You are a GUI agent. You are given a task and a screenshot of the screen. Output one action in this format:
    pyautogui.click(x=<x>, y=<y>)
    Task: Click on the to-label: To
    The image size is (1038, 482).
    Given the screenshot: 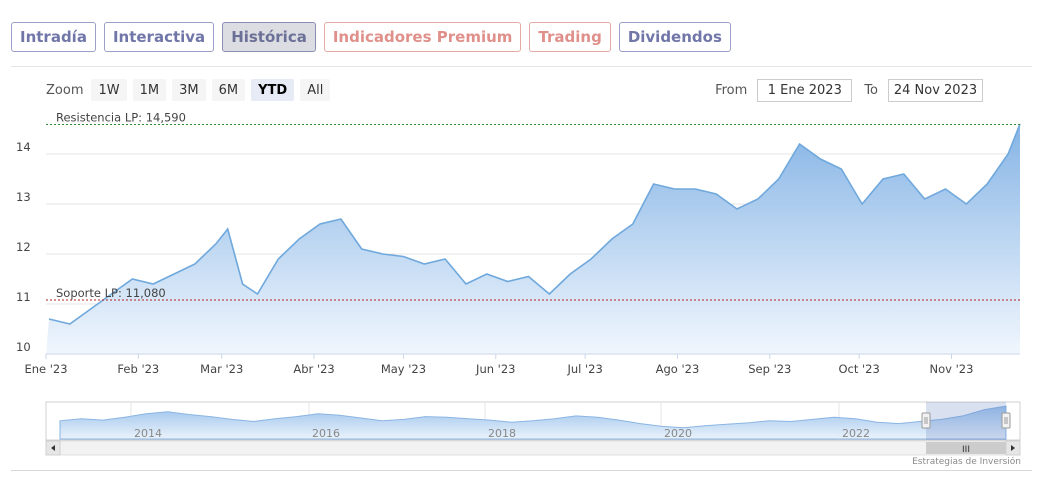 What is the action you would take?
    pyautogui.click(x=871, y=90)
    